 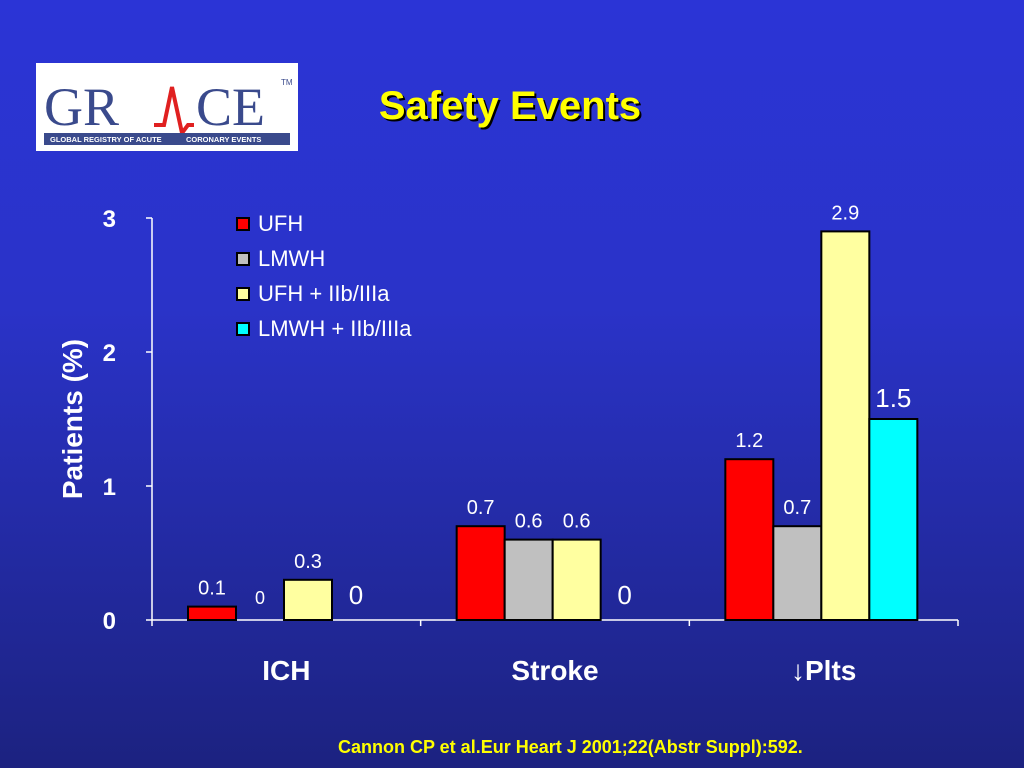 I want to click on data-label: 0.1, so click(x=212, y=589).